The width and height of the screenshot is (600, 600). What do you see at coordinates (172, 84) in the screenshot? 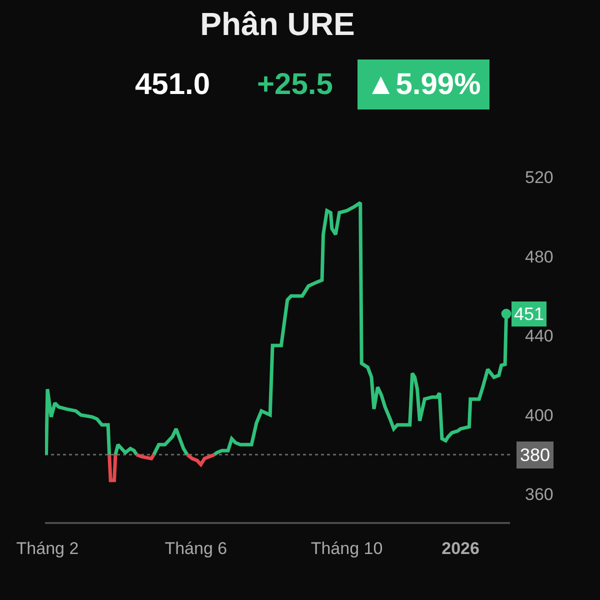
I see `text: 451.0` at bounding box center [172, 84].